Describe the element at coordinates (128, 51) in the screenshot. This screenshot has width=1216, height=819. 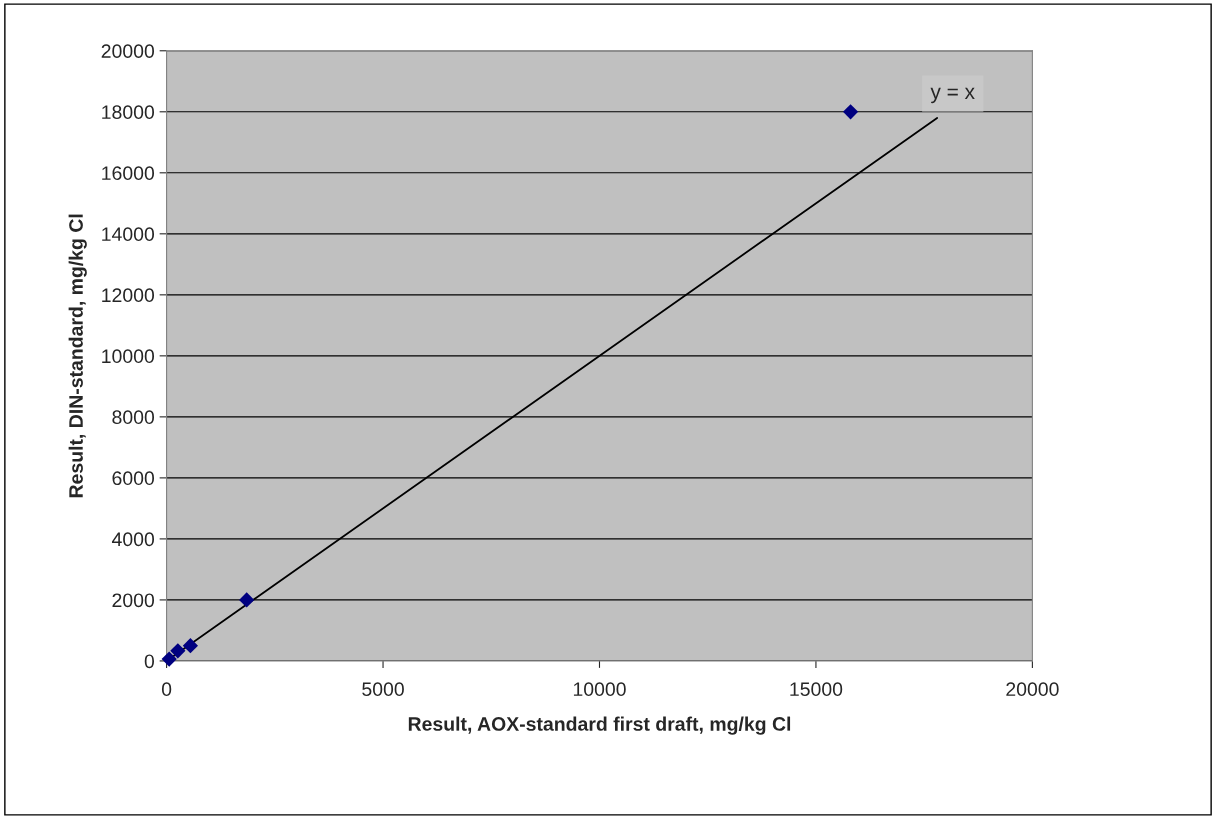
I see `y-tick-label: 20000` at that location.